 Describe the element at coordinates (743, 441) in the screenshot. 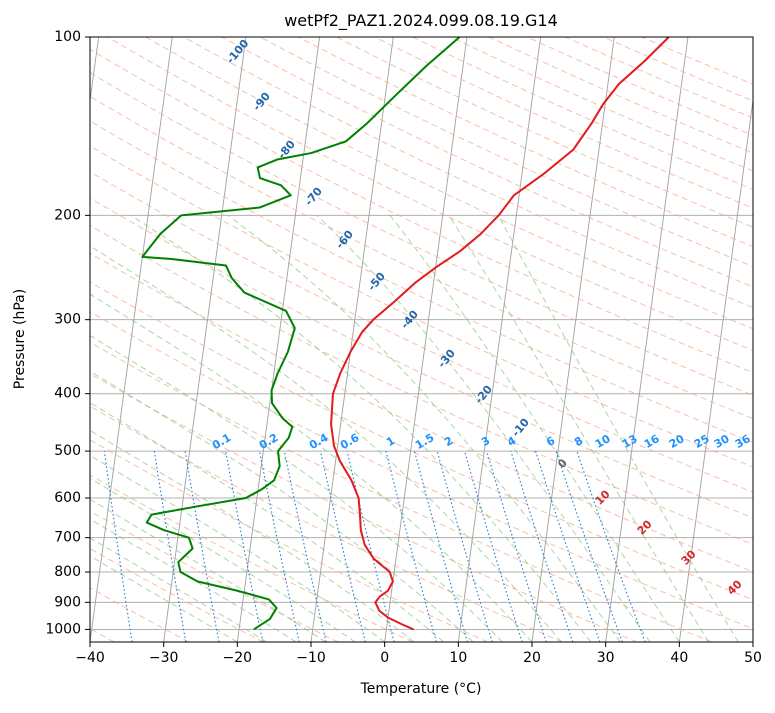

I see `mixing-ratio-label: 36` at that location.